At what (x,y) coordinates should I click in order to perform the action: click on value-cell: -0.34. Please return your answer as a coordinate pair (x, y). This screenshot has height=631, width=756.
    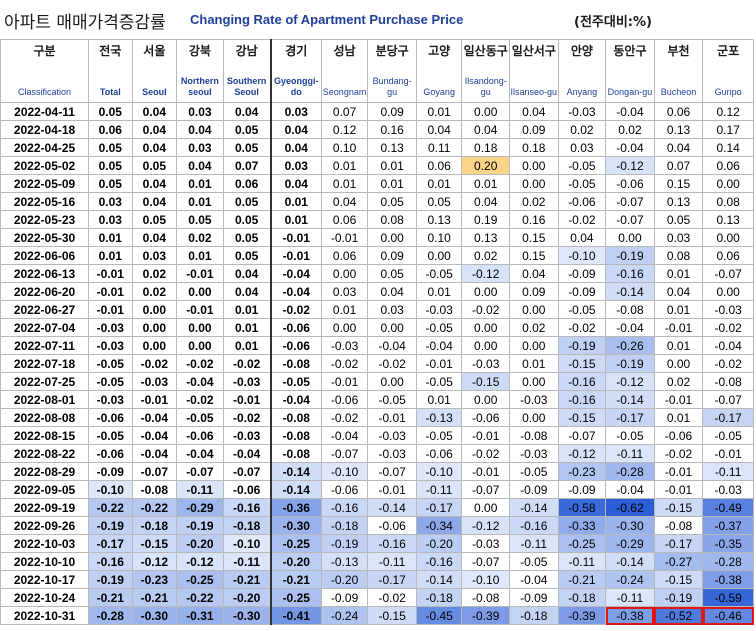
    Looking at the image, I should click on (439, 525).